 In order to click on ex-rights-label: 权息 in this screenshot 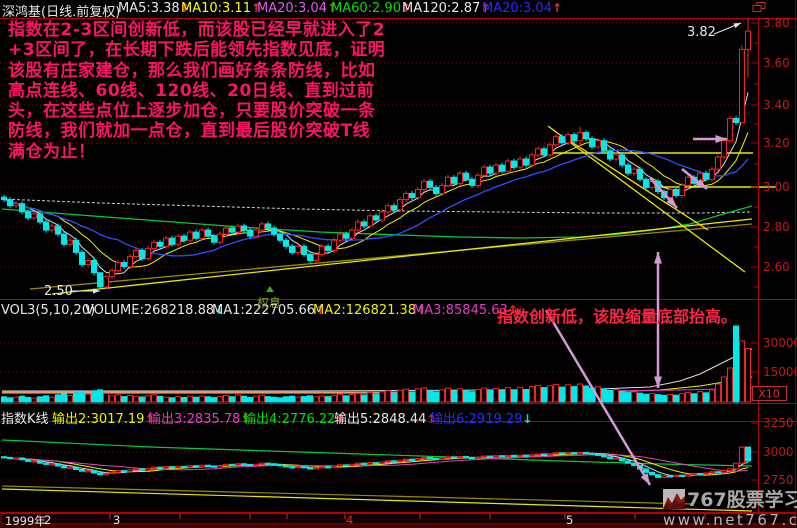, I will do `click(269, 303)`.